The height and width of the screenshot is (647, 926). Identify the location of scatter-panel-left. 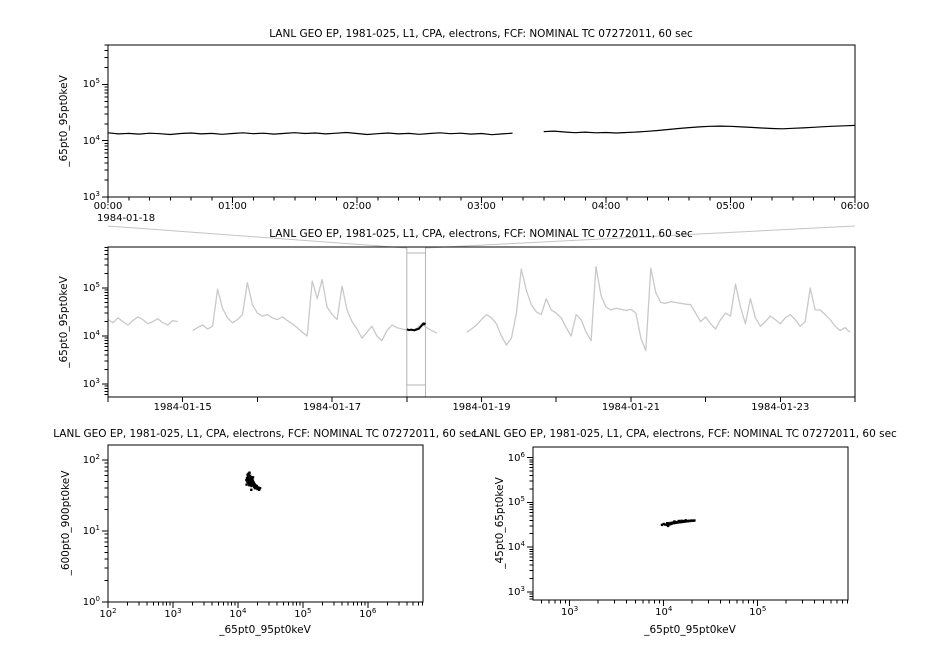
(263, 526).